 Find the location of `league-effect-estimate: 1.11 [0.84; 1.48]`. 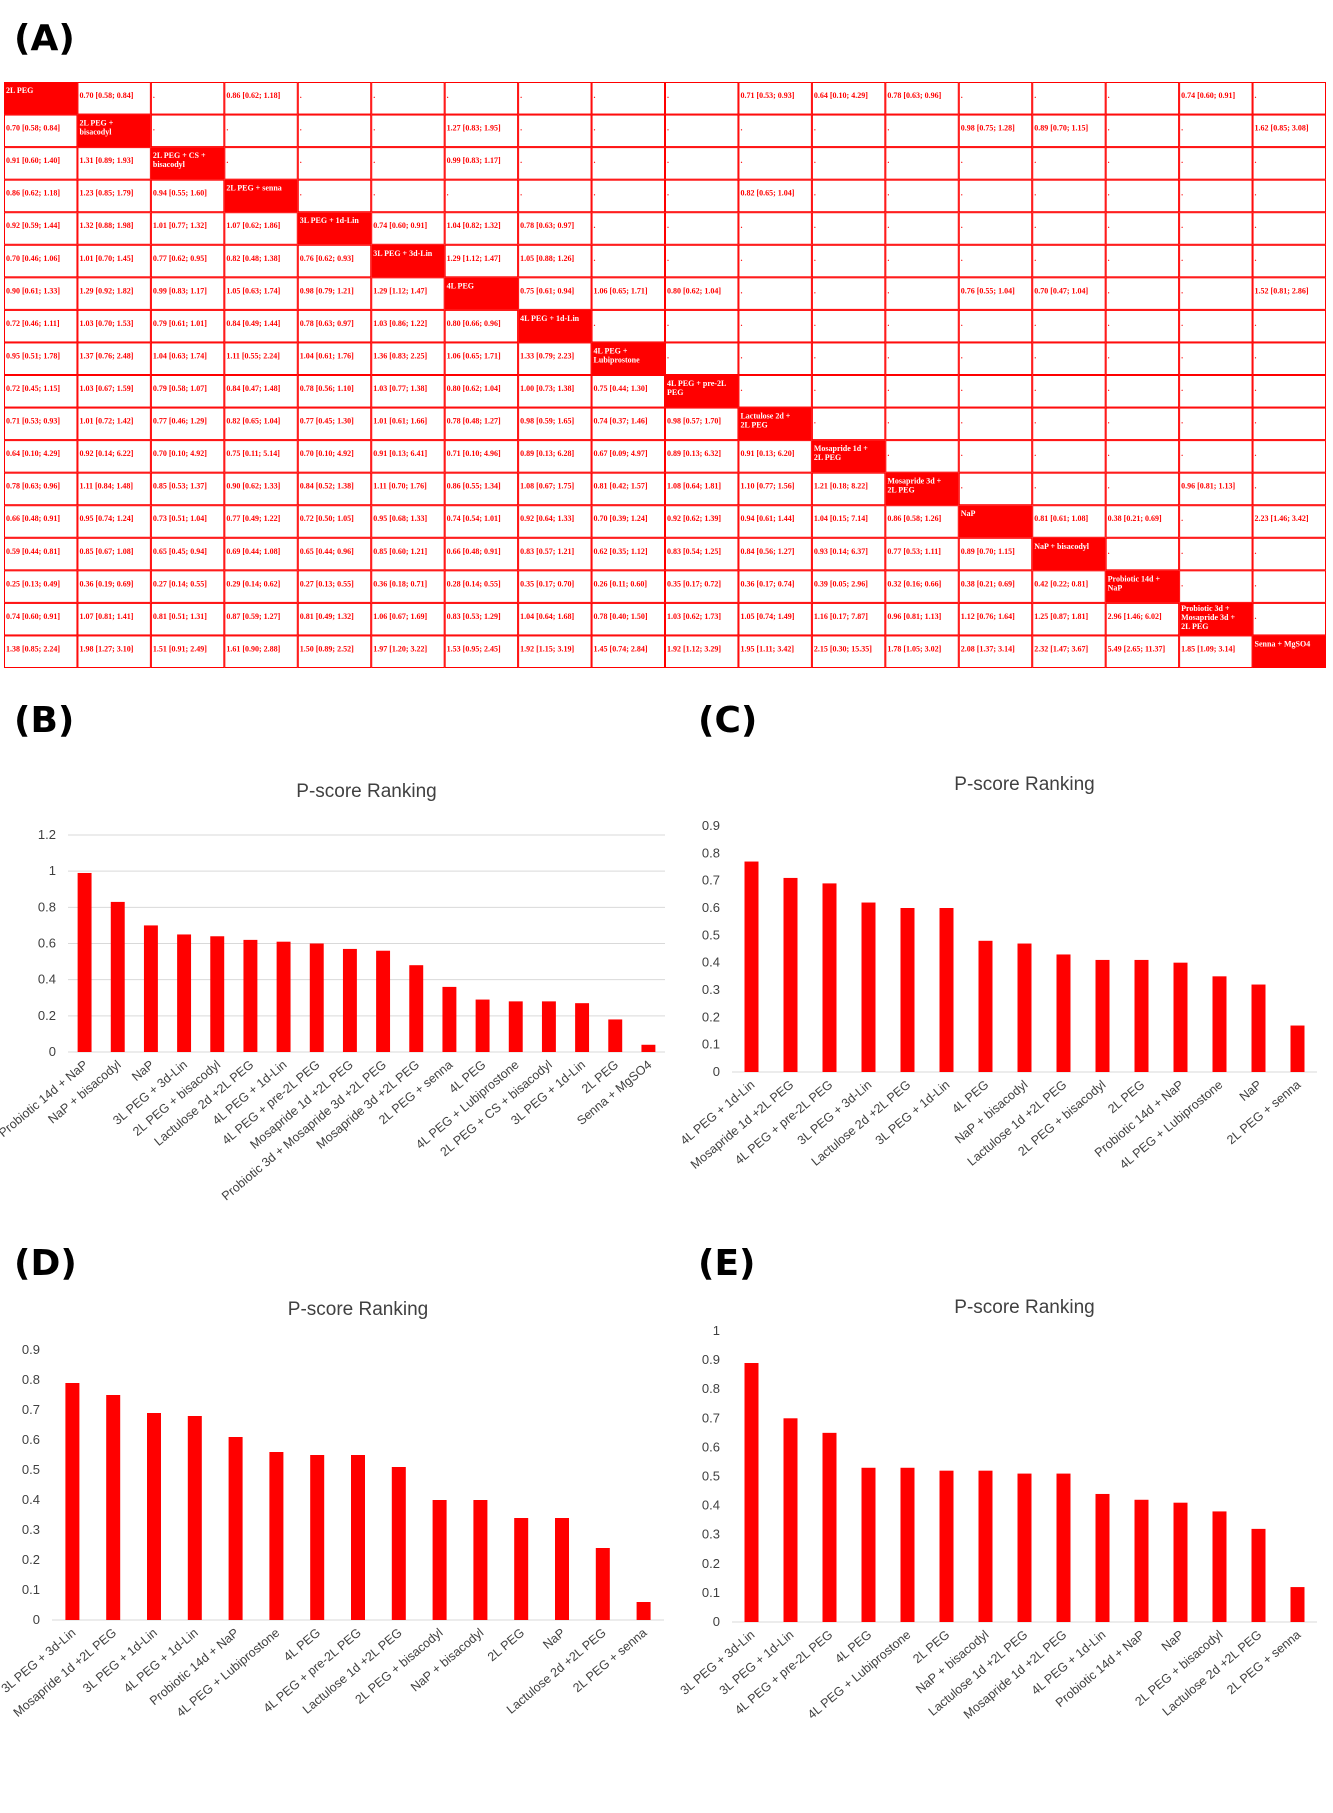

league-effect-estimate: 1.11 [0.84; 1.48] is located at coordinates (106, 486).